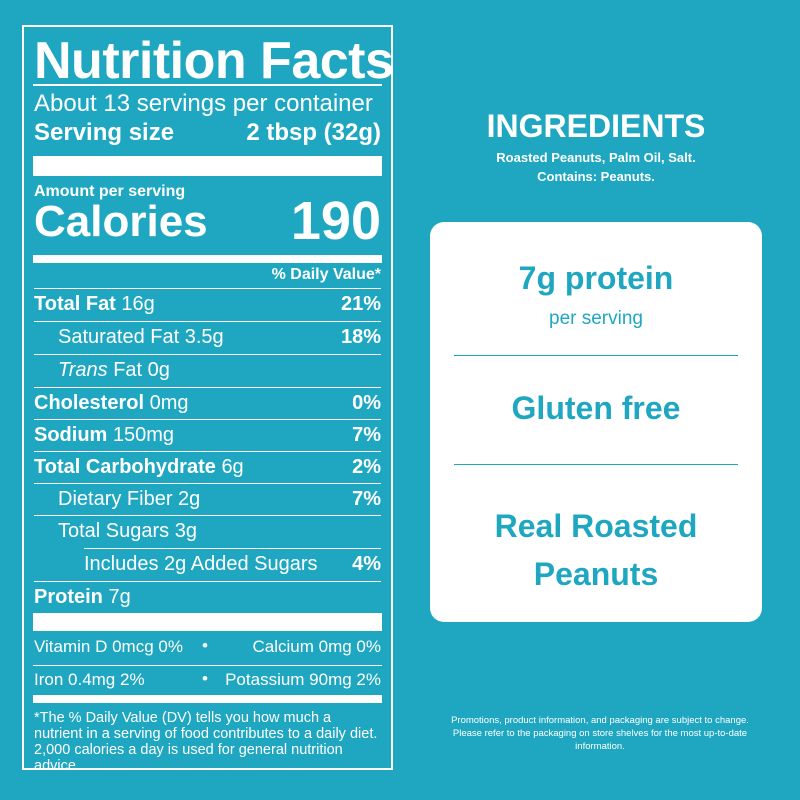 This screenshot has width=800, height=800. What do you see at coordinates (360, 304) in the screenshot?
I see `nutrient-dv: 21%` at bounding box center [360, 304].